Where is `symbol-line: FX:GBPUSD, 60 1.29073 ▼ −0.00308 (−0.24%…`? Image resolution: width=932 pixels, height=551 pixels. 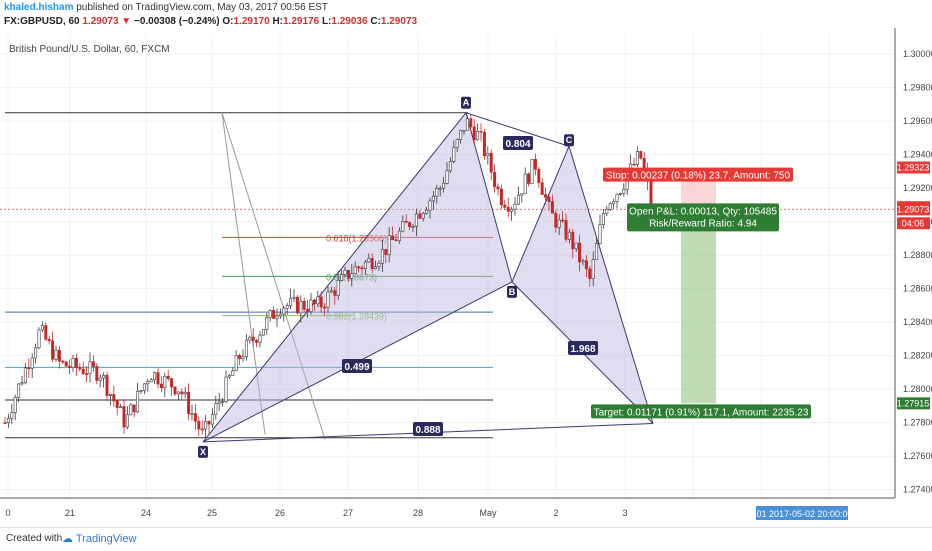 symbol-line: FX:GBPUSD, 60 1.29073 ▼ −0.00308 (−0.24%… is located at coordinates (210, 22).